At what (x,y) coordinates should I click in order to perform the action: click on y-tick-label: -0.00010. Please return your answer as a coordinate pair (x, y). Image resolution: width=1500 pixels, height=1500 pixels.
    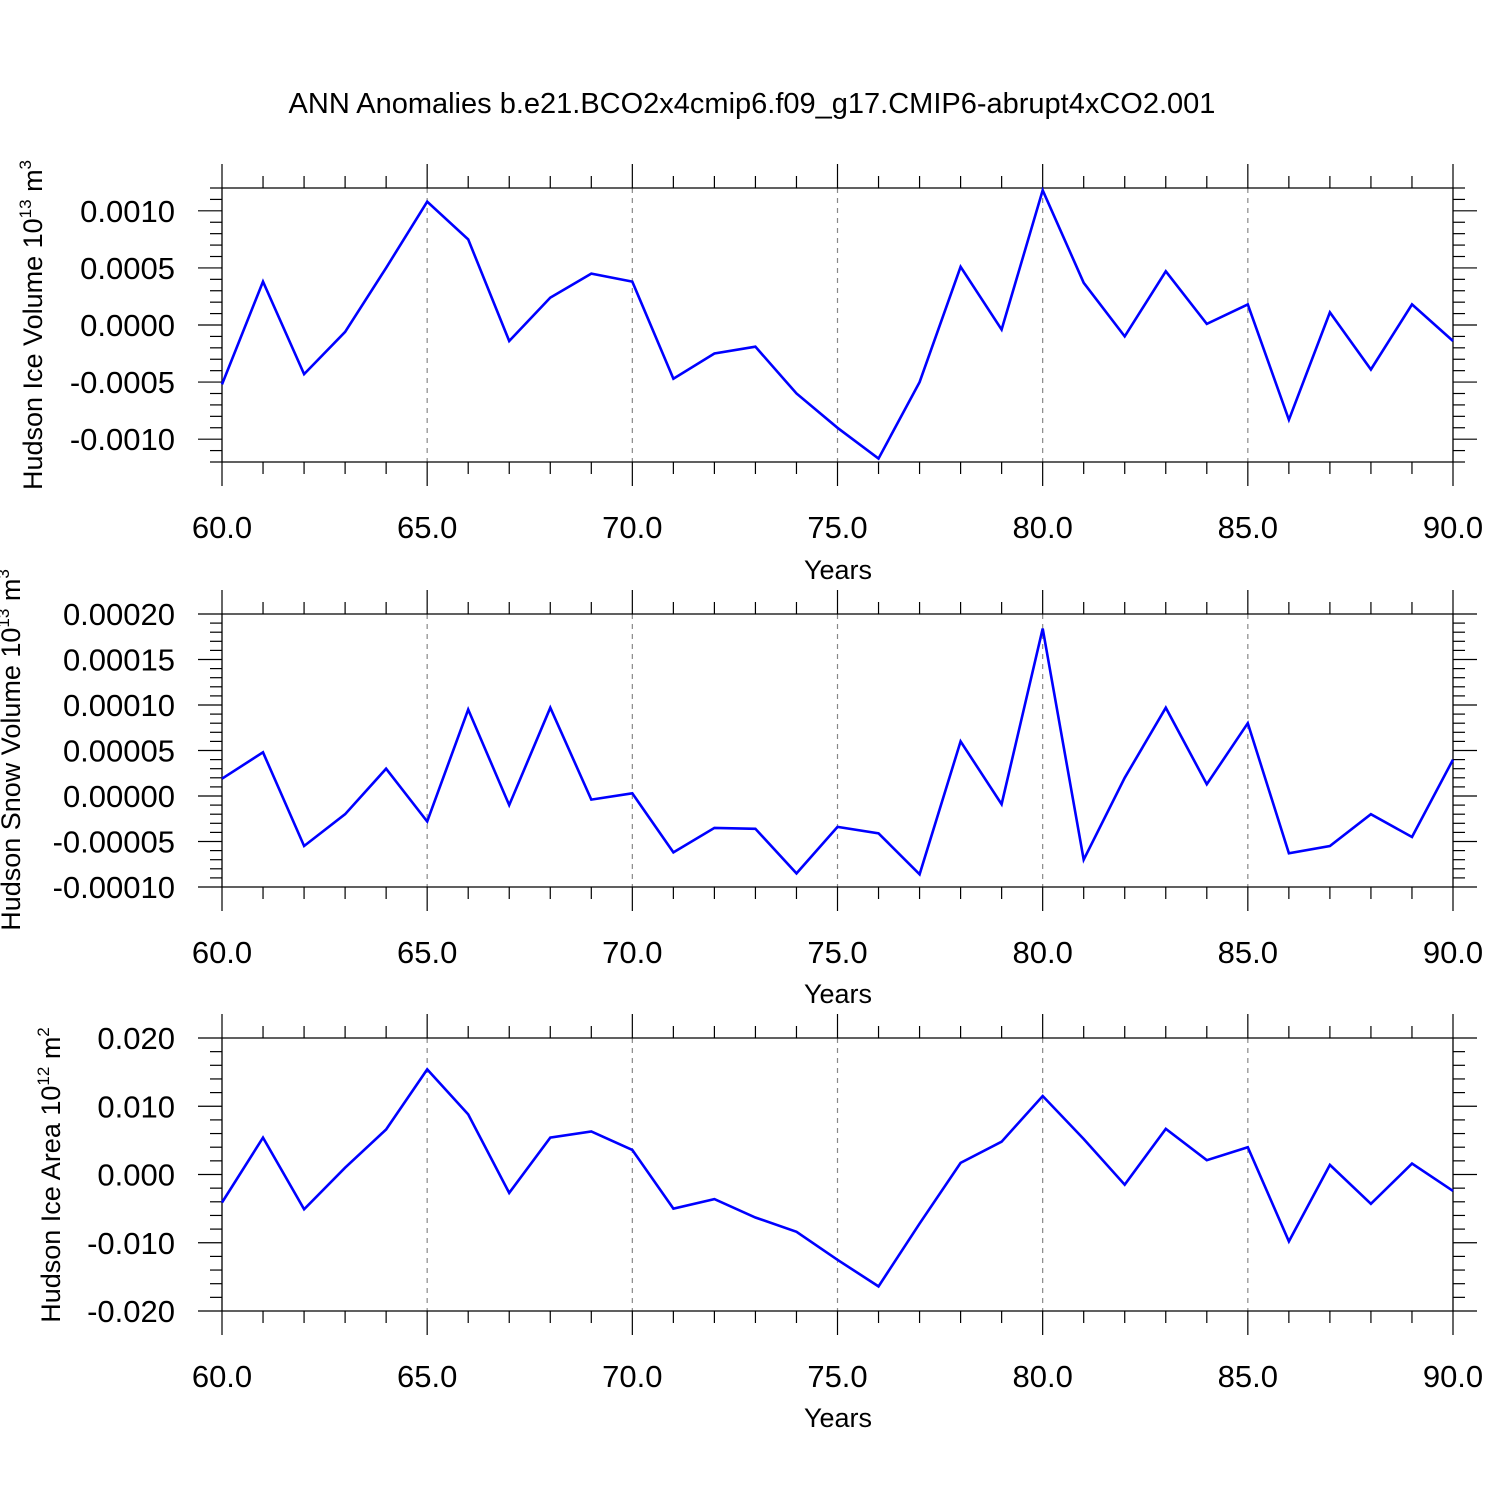
    Looking at the image, I should click on (114, 887).